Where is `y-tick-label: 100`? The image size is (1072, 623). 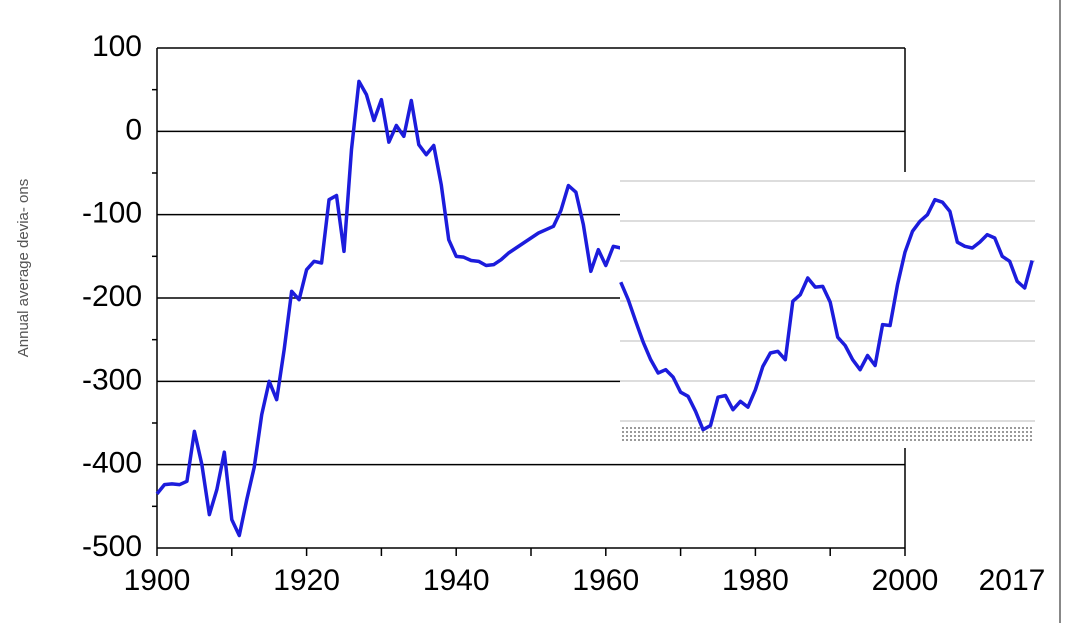 y-tick-label: 100 is located at coordinates (117, 46).